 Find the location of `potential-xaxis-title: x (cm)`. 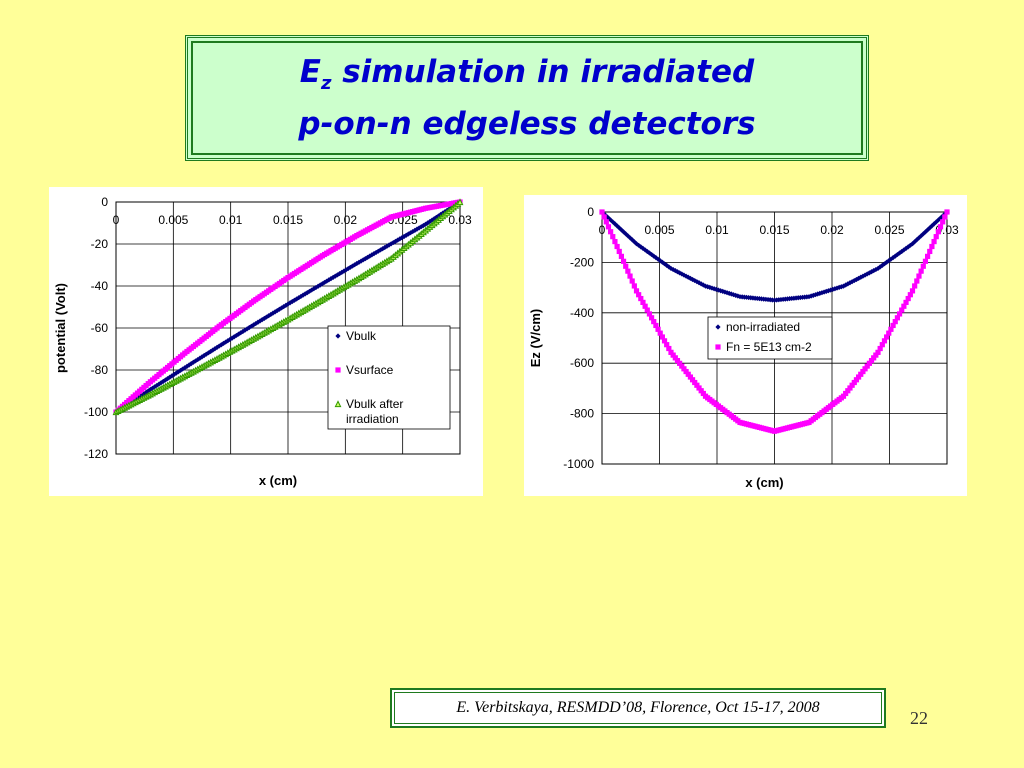

potential-xaxis-title: x (cm) is located at coordinates (278, 480).